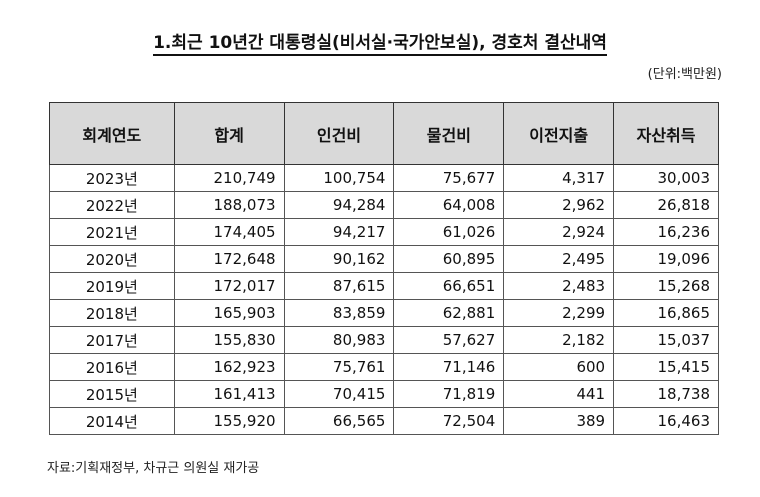  What do you see at coordinates (684, 74) in the screenshot?
I see `unit-note: (단위:백만원)` at bounding box center [684, 74].